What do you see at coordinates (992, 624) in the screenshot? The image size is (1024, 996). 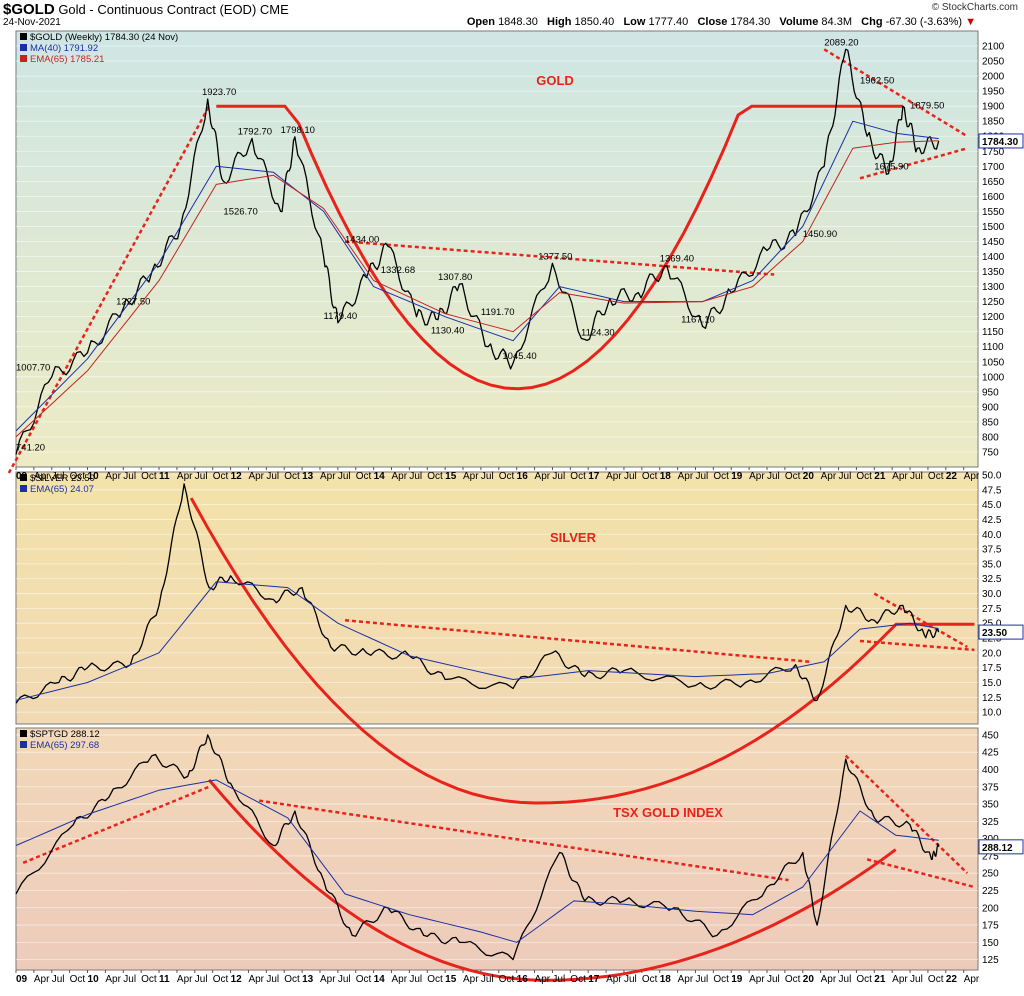 I see `y-tick-label: 25.0` at bounding box center [992, 624].